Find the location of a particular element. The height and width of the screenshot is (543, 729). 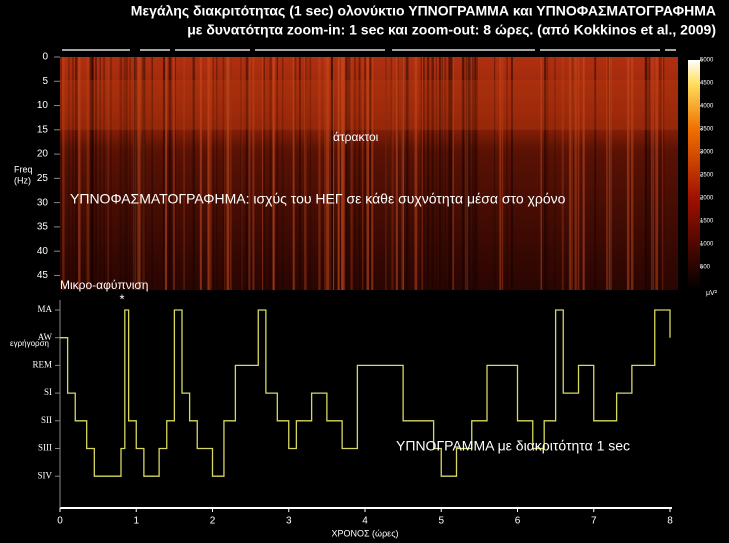

y-tick-label: 0 is located at coordinates (45, 57).